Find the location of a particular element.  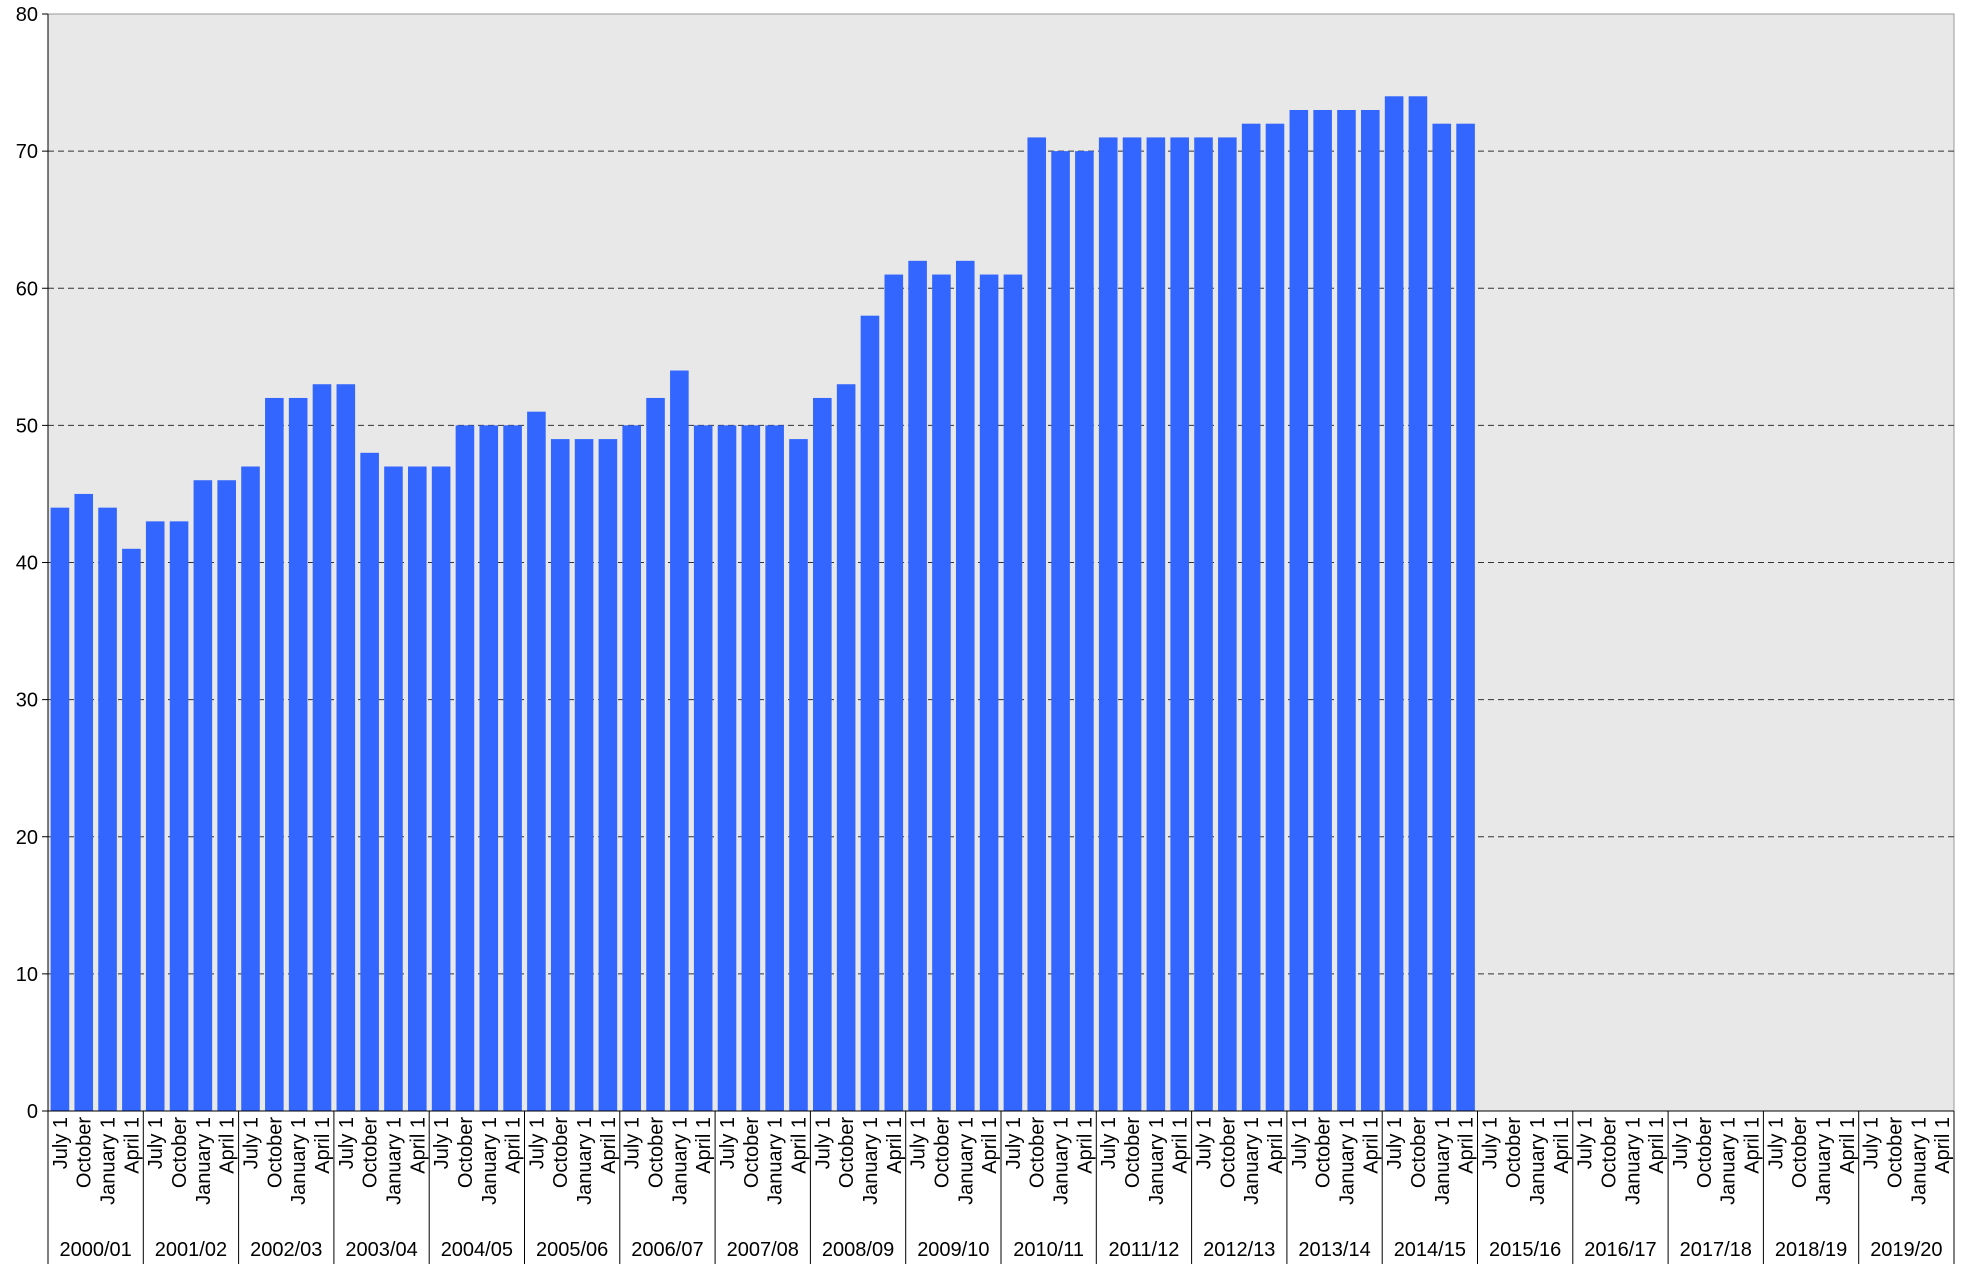

y-tick-label: 30 is located at coordinates (27, 701).